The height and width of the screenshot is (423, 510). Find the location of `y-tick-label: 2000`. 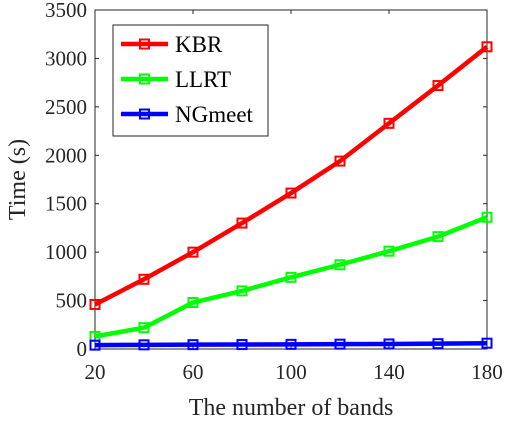

y-tick-label: 2000 is located at coordinates (66, 155).